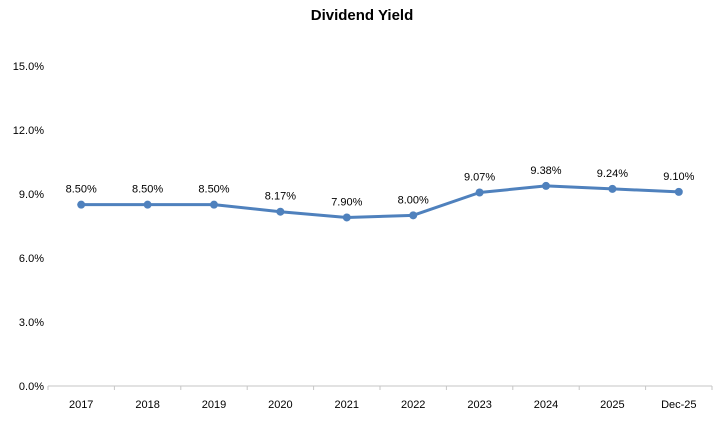 The width and height of the screenshot is (724, 440). Describe the element at coordinates (28, 131) in the screenshot. I see `y-axis-tick-label: 12.0%` at that location.